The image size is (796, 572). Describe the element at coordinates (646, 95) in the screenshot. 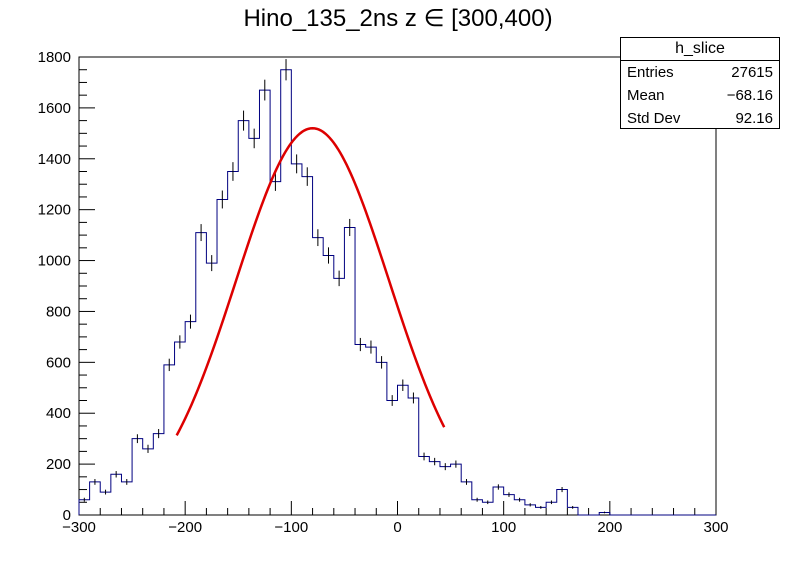

I see `stats-label: Mean` at that location.